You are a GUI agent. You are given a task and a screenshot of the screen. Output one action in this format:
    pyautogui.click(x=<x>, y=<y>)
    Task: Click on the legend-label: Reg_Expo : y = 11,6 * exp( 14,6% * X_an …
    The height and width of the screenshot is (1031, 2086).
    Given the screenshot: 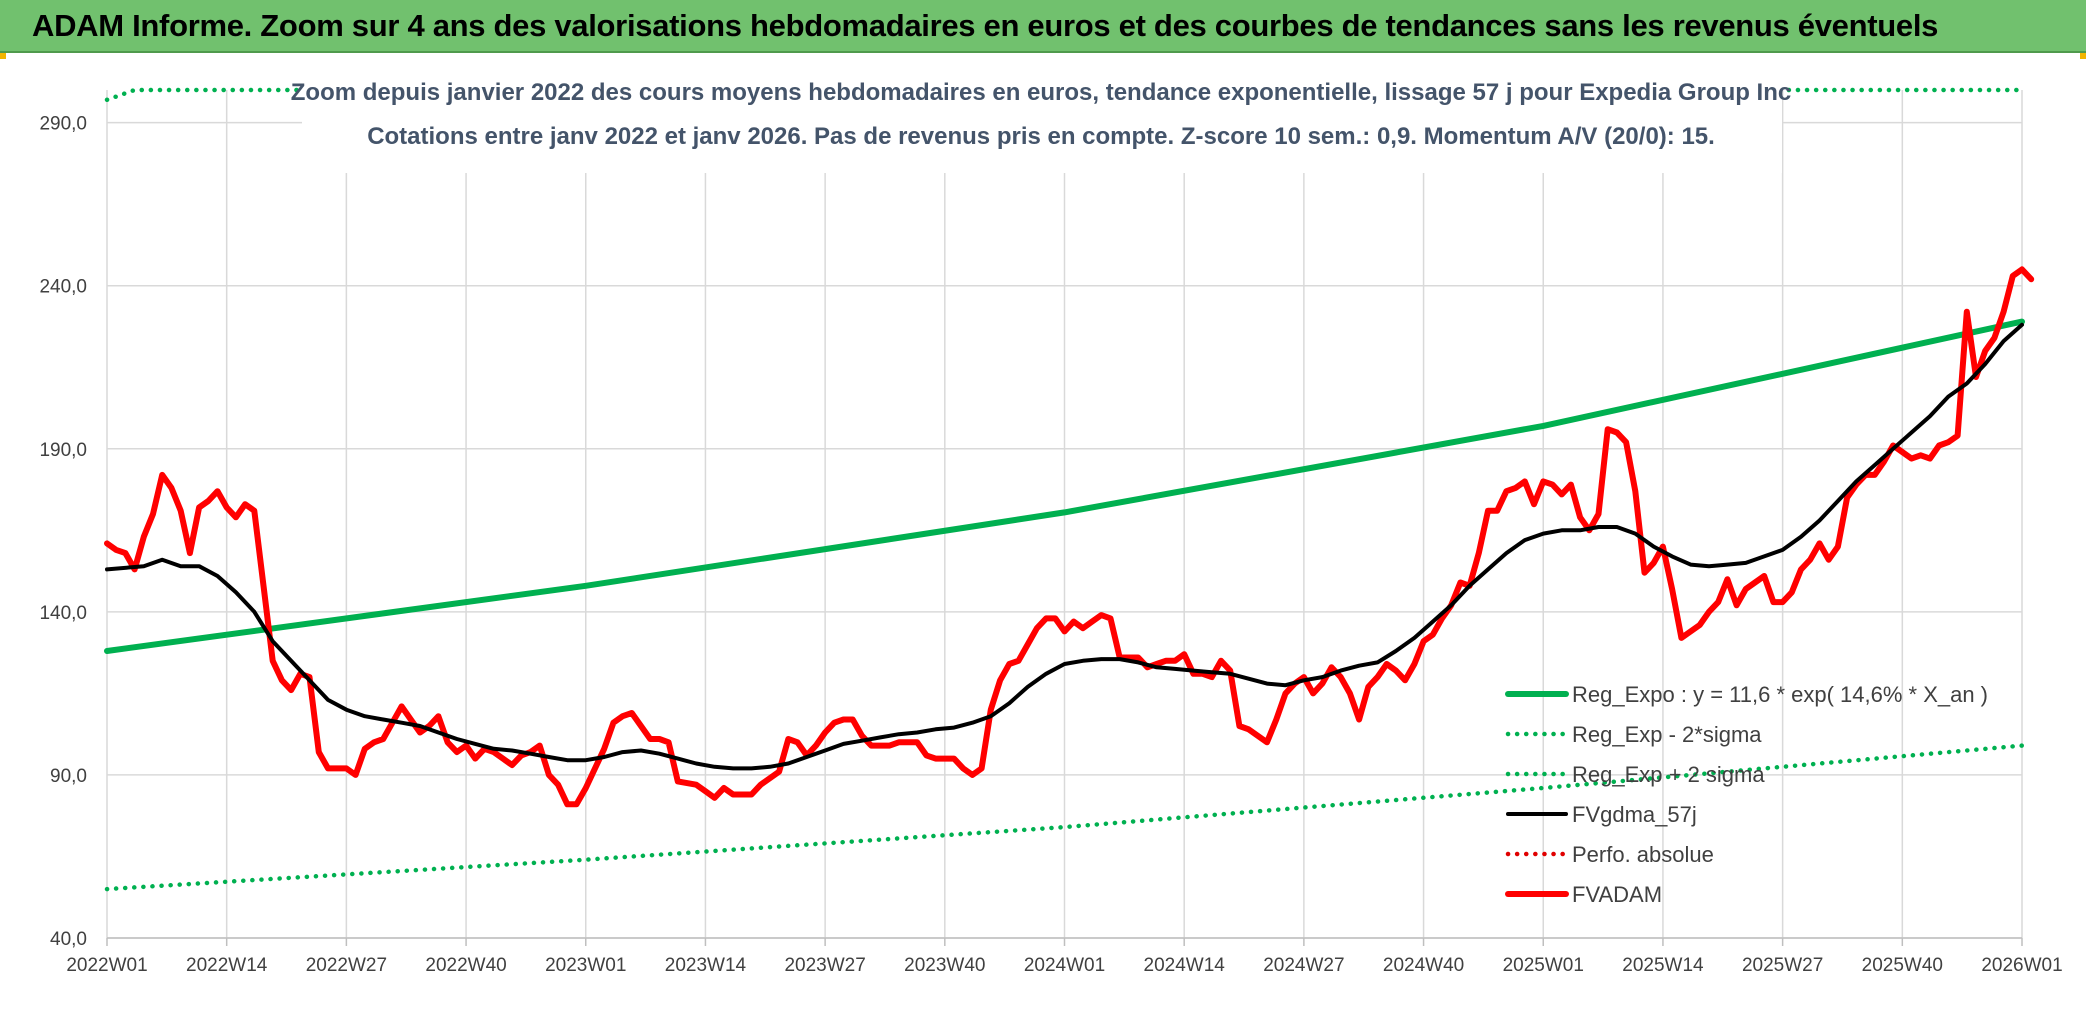 What is the action you would take?
    pyautogui.click(x=1780, y=694)
    